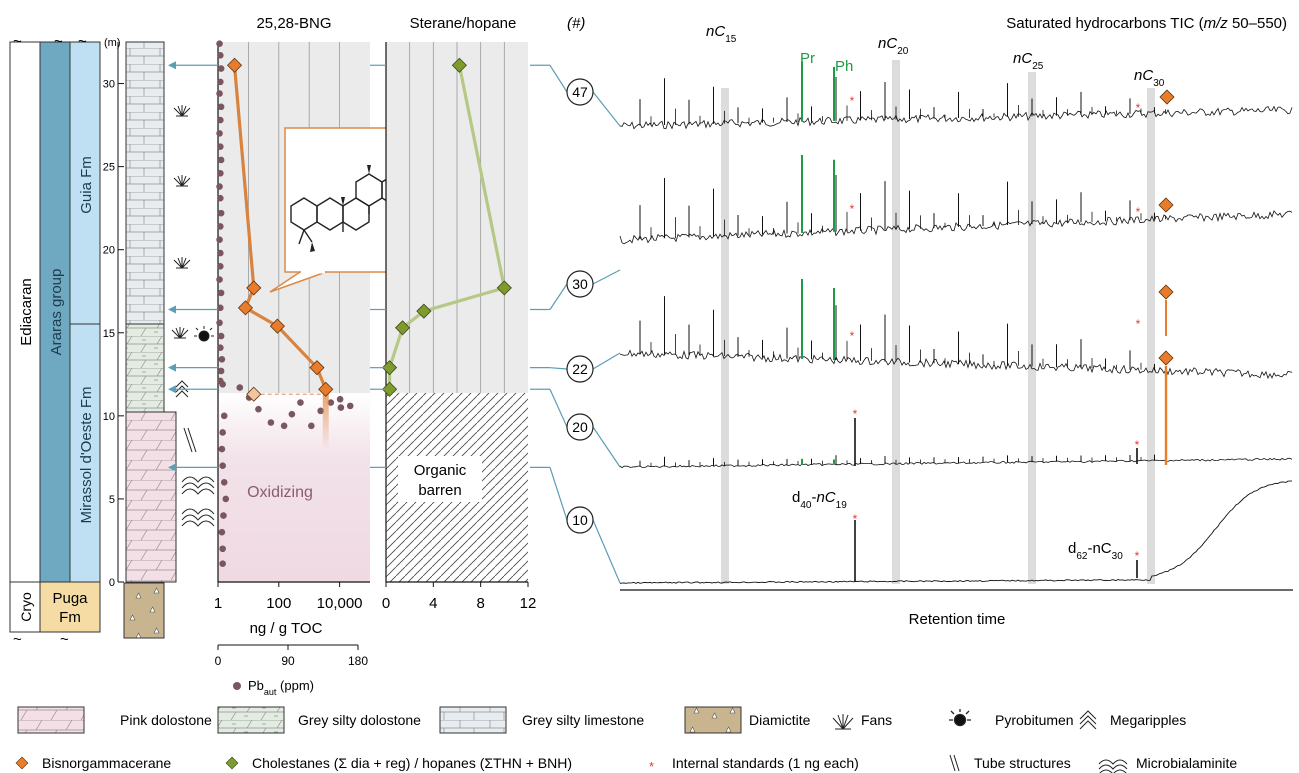  I want to click on sample-number: 30, so click(580, 284).